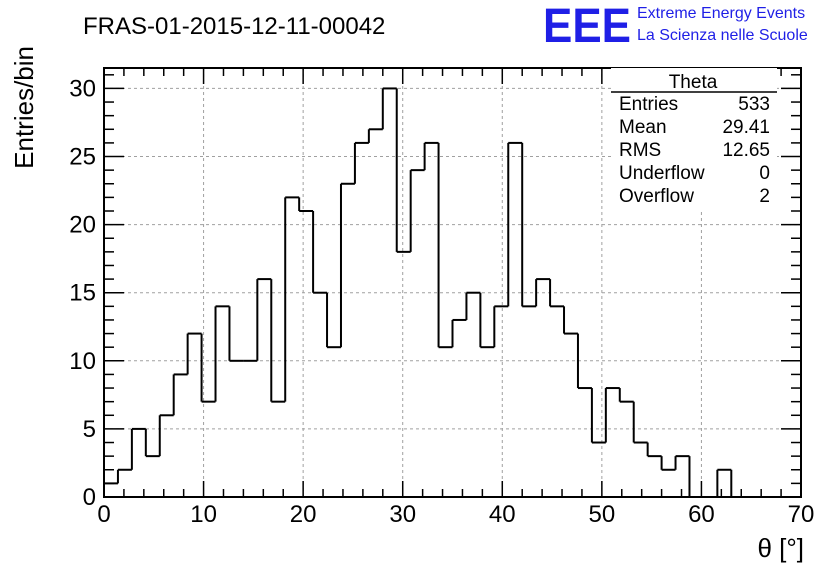  What do you see at coordinates (82, 225) in the screenshot?
I see `y-tick-label: 20` at bounding box center [82, 225].